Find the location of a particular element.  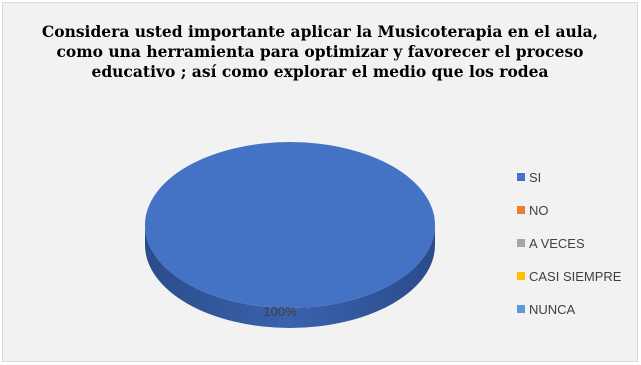

legend-item: NUNCA is located at coordinates (569, 309).